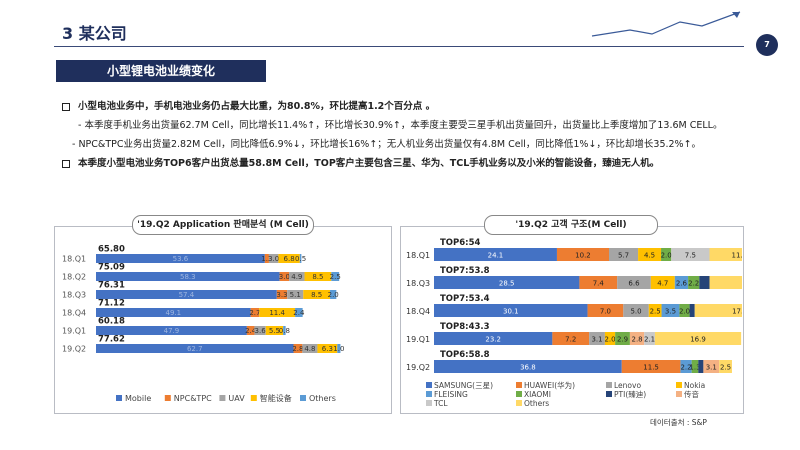 The width and height of the screenshot is (800, 450). Describe the element at coordinates (570, 340) in the screenshot. I see `data-label-1-3: 7.2` at that location.